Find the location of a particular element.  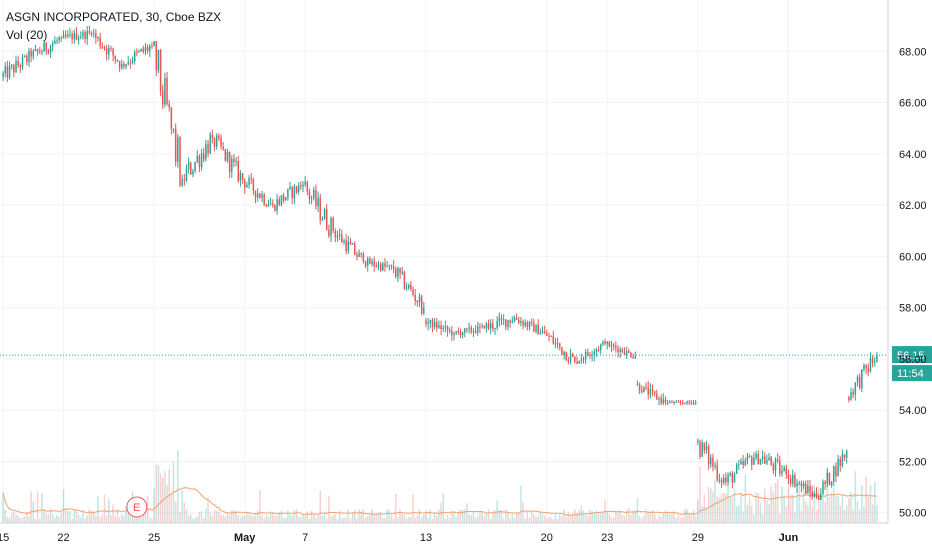

y-tick-label: 54.00 is located at coordinates (913, 411).